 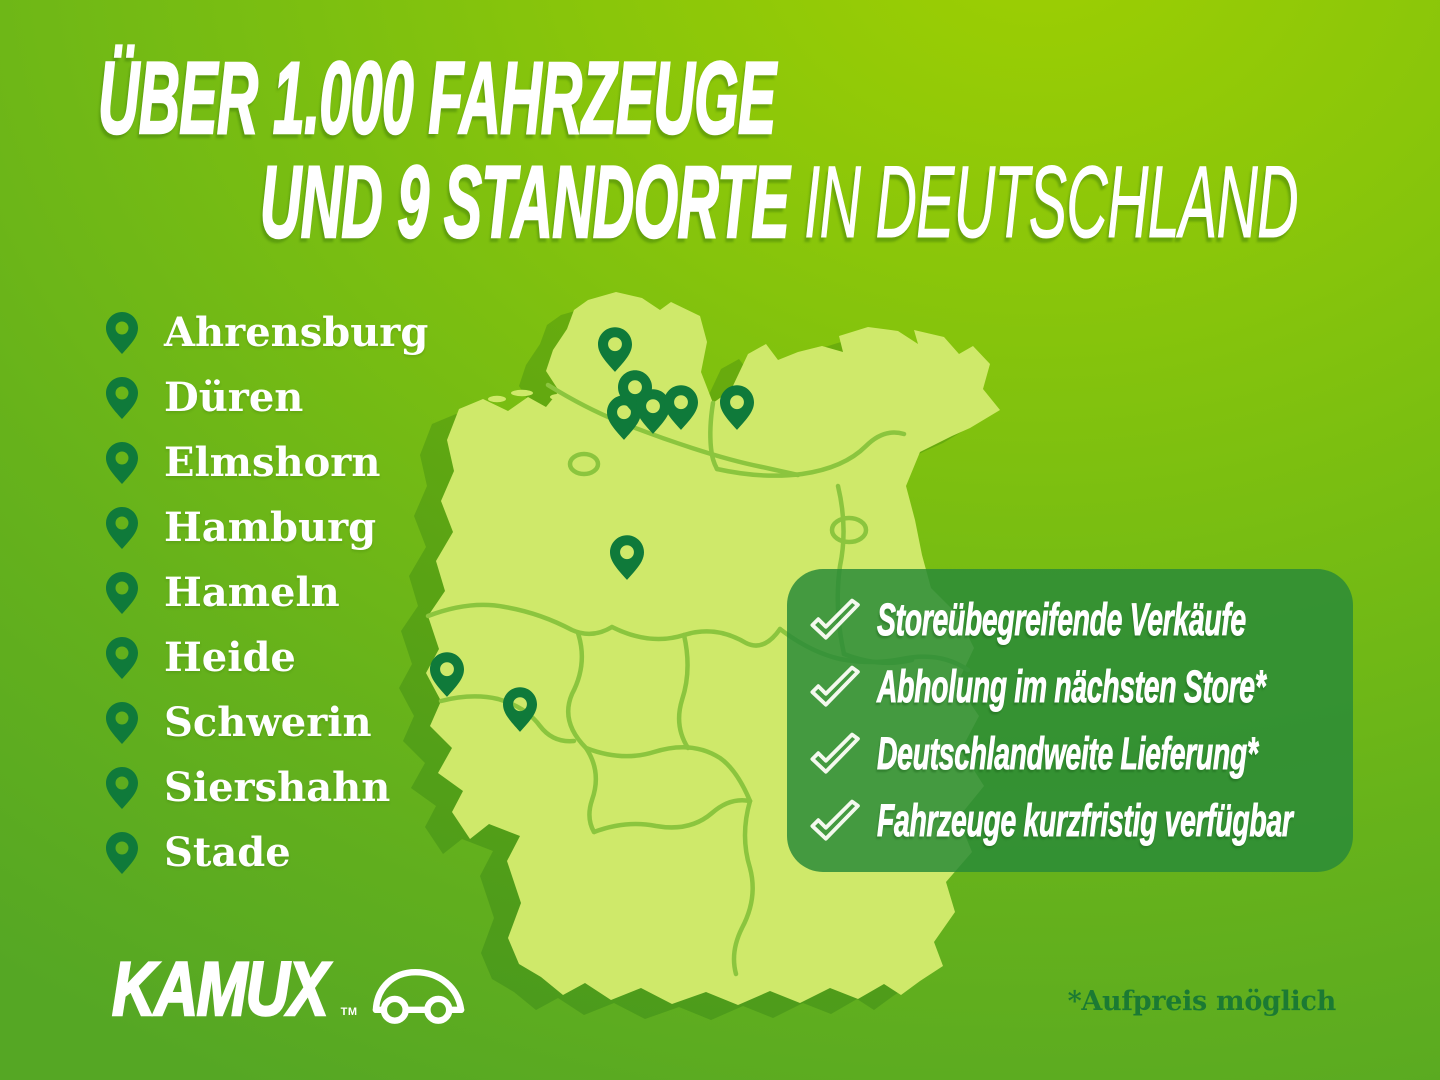 I want to click on benefit-label: Abholung im nächsten Store*, so click(x=1071, y=687).